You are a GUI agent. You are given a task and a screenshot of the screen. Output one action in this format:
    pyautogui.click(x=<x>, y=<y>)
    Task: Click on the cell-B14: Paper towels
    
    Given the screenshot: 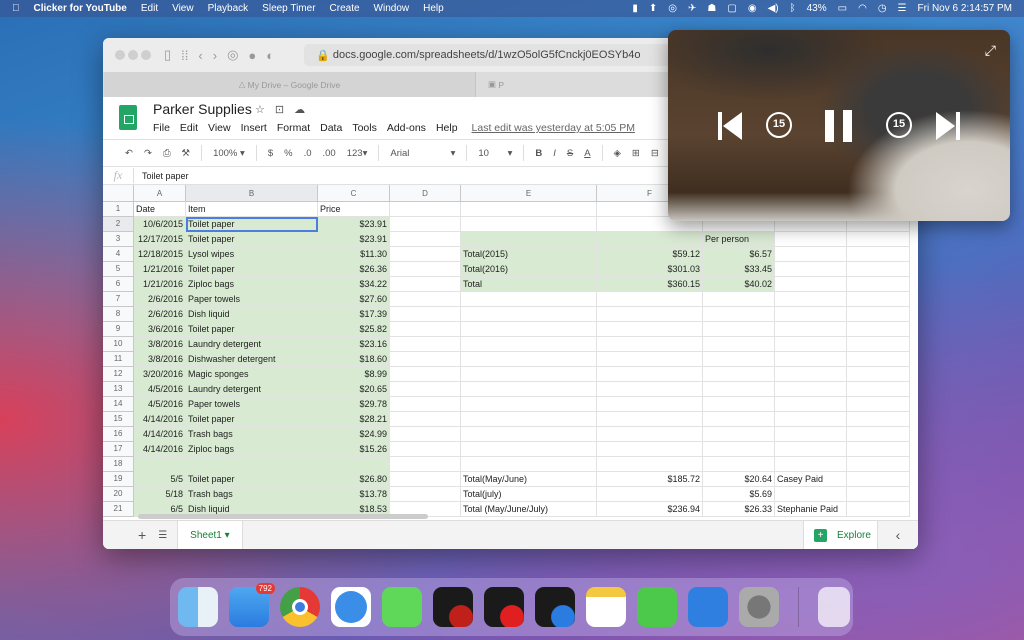 What is the action you would take?
    pyautogui.click(x=252, y=404)
    